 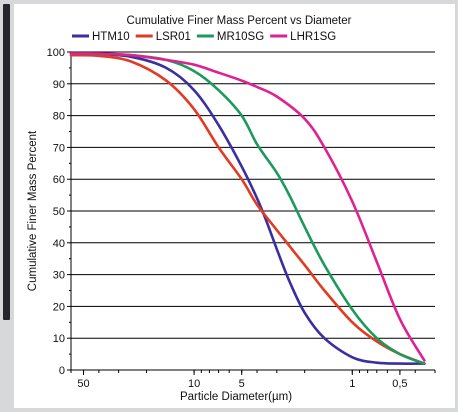 I want to click on legend-label-htm10: HTM10, so click(x=111, y=37).